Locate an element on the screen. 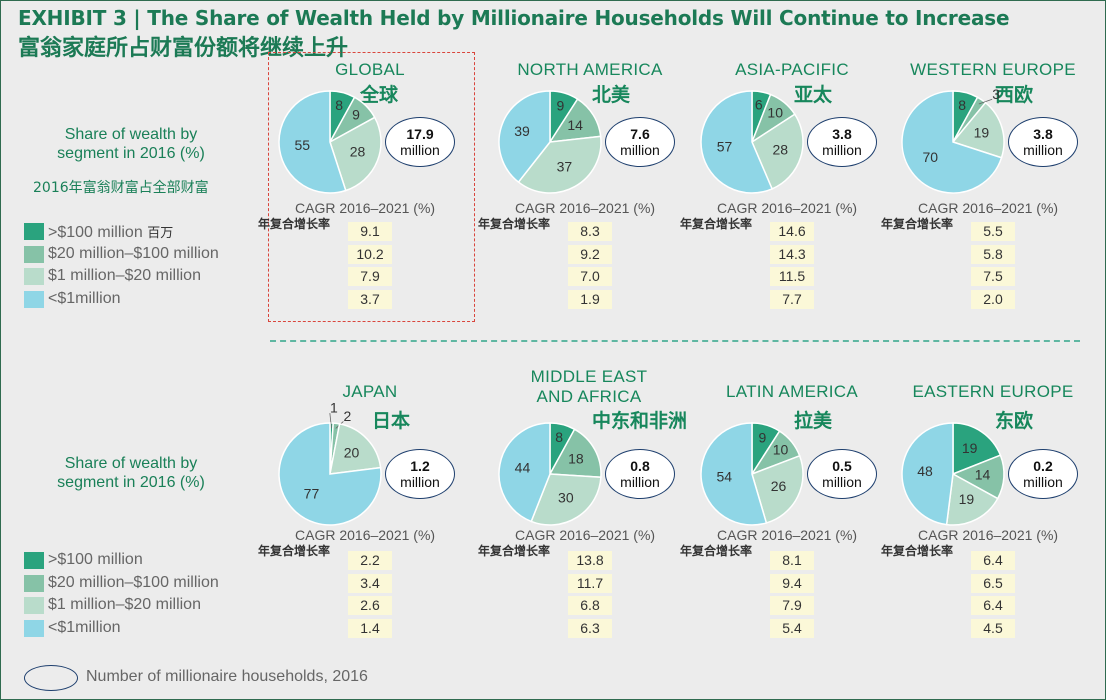 This screenshot has height=700, width=1106. households-unit-japan: million is located at coordinates (420, 482).